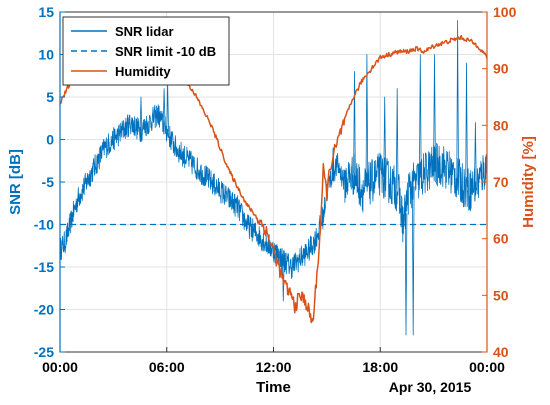 The height and width of the screenshot is (405, 550). Describe the element at coordinates (501, 69) in the screenshot. I see `y-right-tick-label: 90` at that location.